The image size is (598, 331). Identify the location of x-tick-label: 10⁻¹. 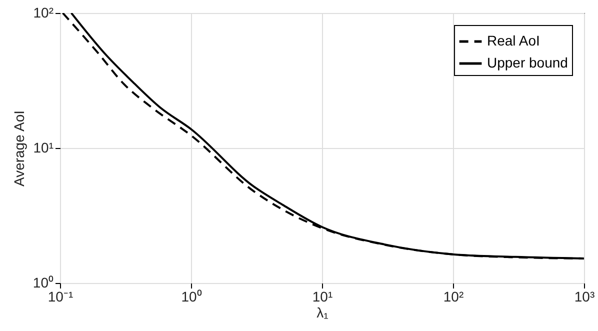
(61, 296).